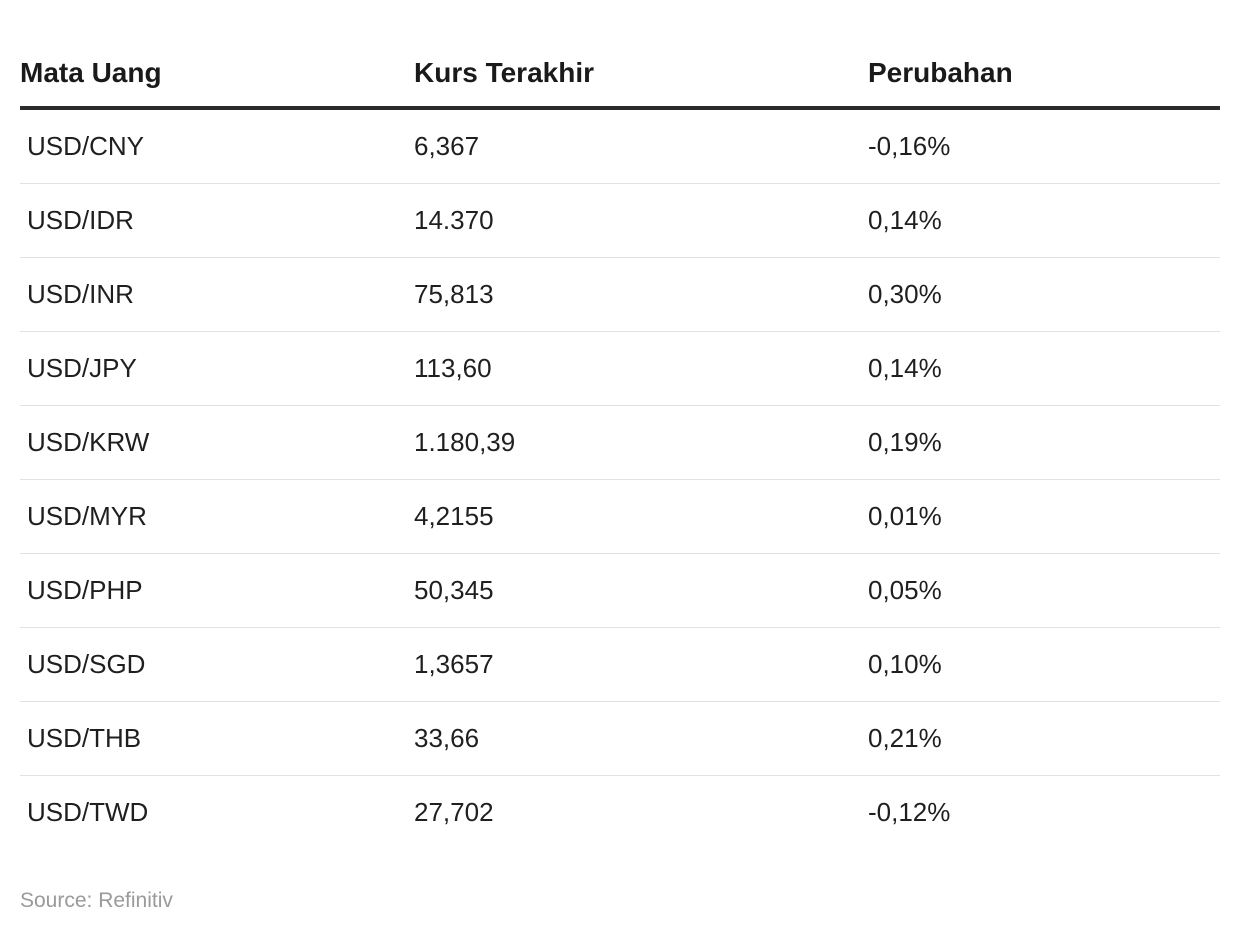  I want to click on last-rate-cell: 50,345, so click(641, 590).